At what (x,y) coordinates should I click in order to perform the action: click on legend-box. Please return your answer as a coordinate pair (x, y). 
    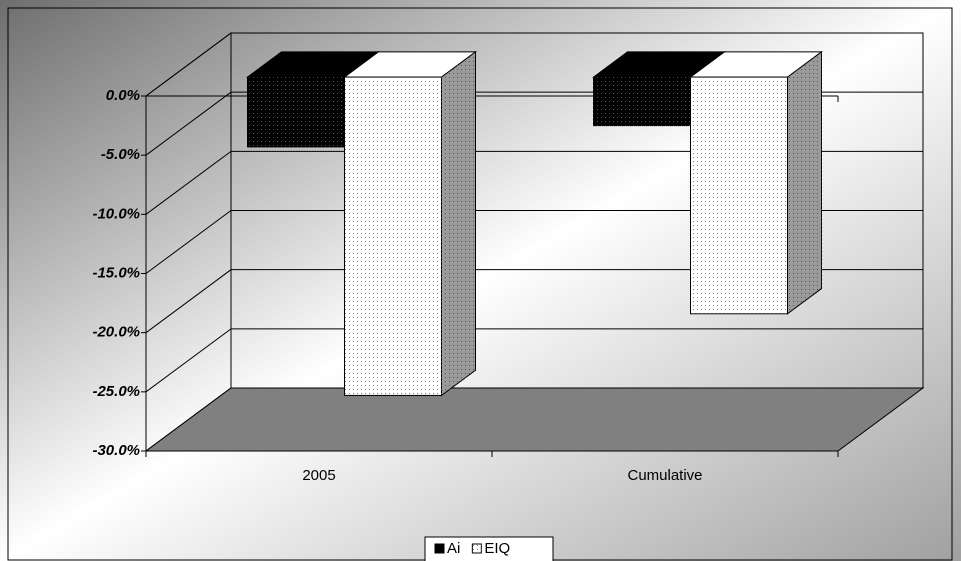
    Looking at the image, I should click on (489, 548).